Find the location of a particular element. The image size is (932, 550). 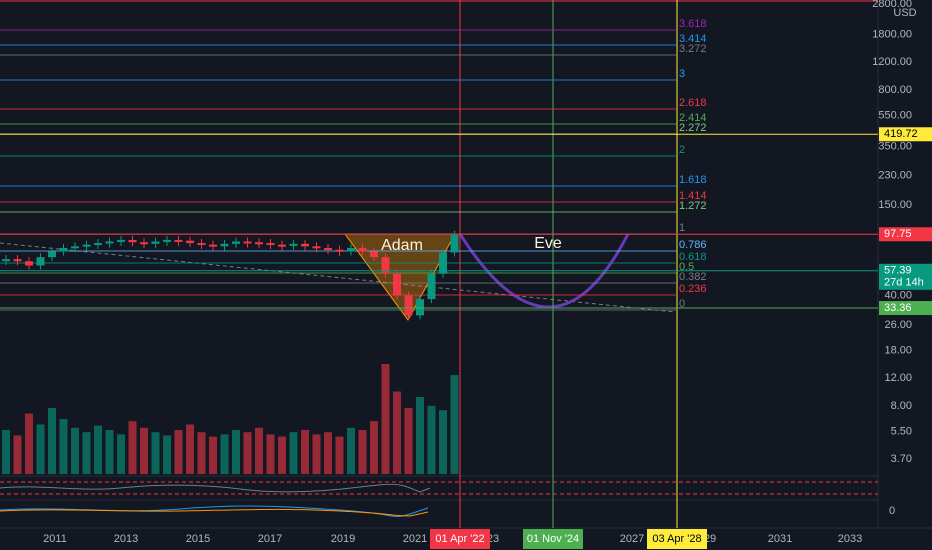

price-tick-label: 150.00 is located at coordinates (895, 205).